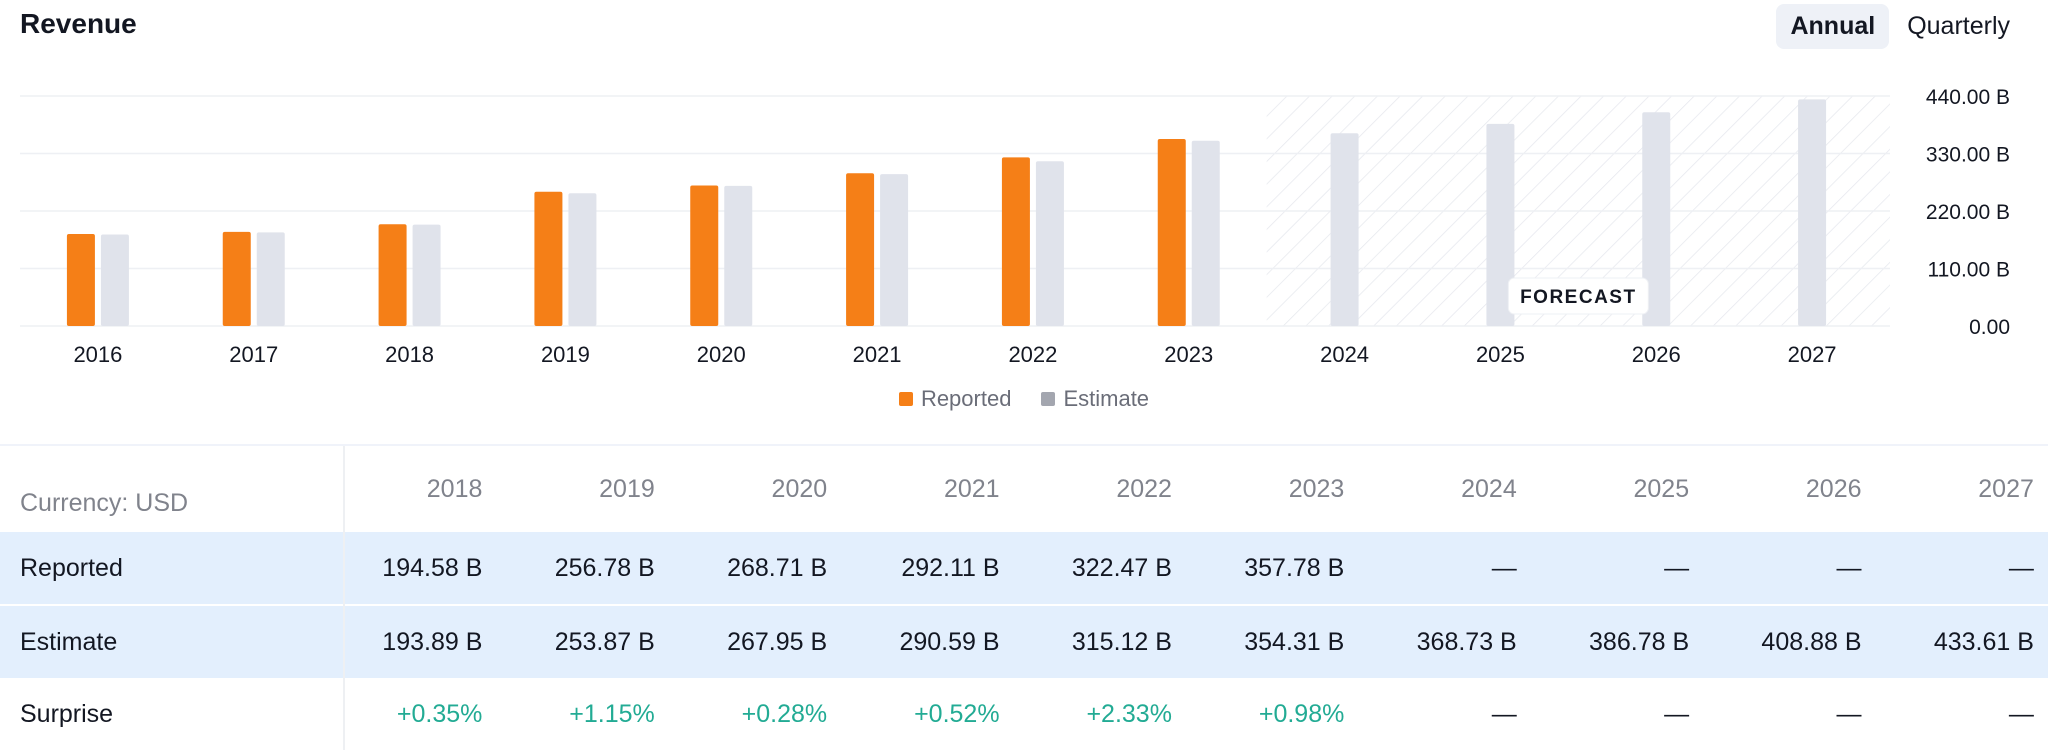 This screenshot has width=2048, height=750. Describe the element at coordinates (1968, 155) in the screenshot. I see `y-tick-label: 330.00 B` at that location.